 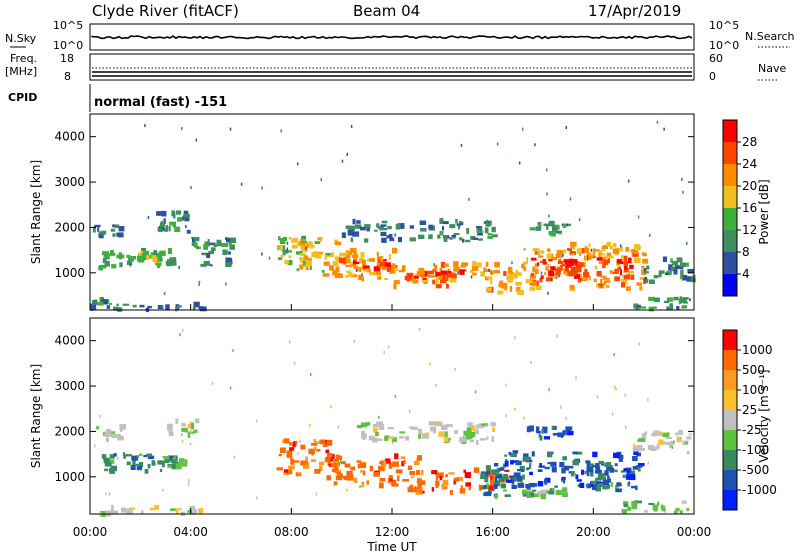 I want to click on freq-tick-bottom: 8, so click(x=67, y=76).